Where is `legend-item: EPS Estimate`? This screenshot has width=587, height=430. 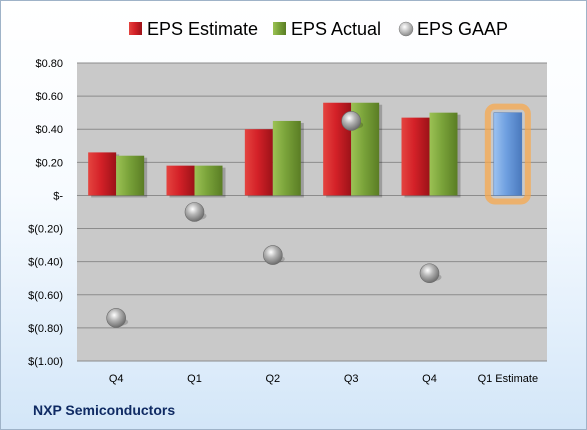
legend-item: EPS Estimate is located at coordinates (193, 29).